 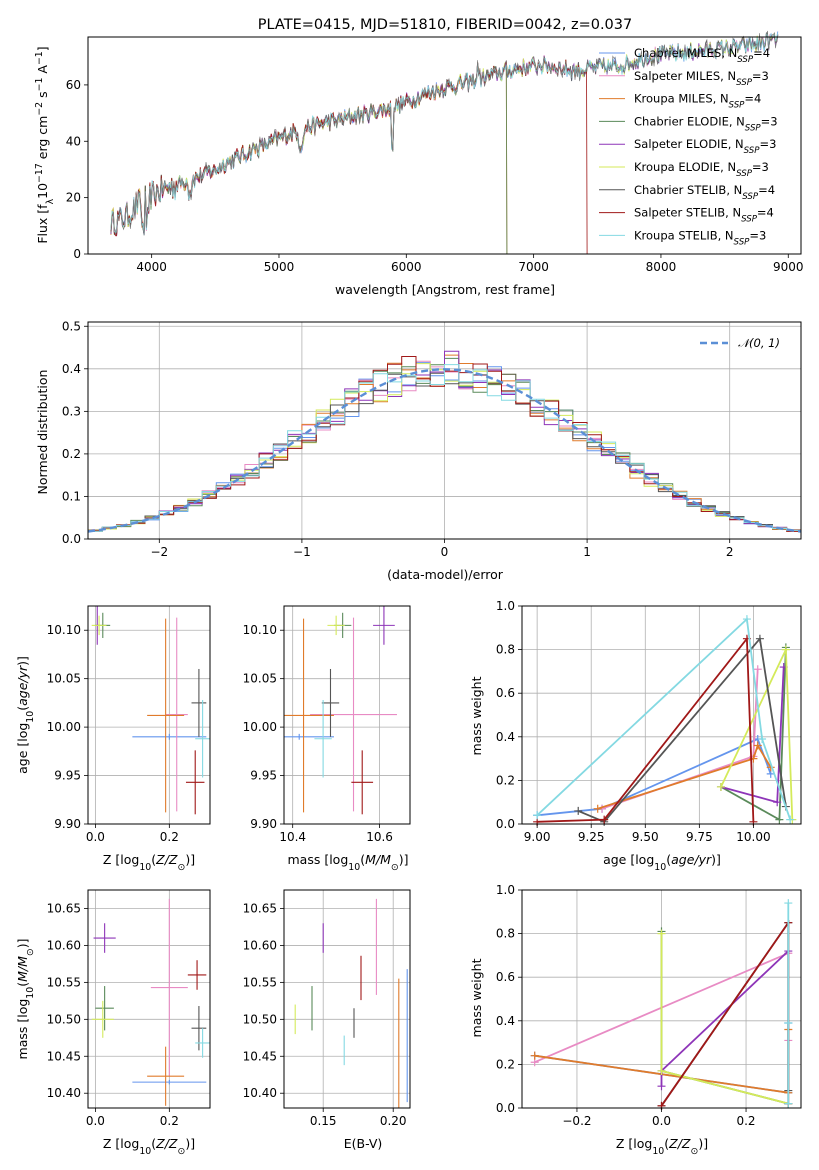 I want to click on mass-z-ytick-label: 10.55, so click(x=64, y=982).